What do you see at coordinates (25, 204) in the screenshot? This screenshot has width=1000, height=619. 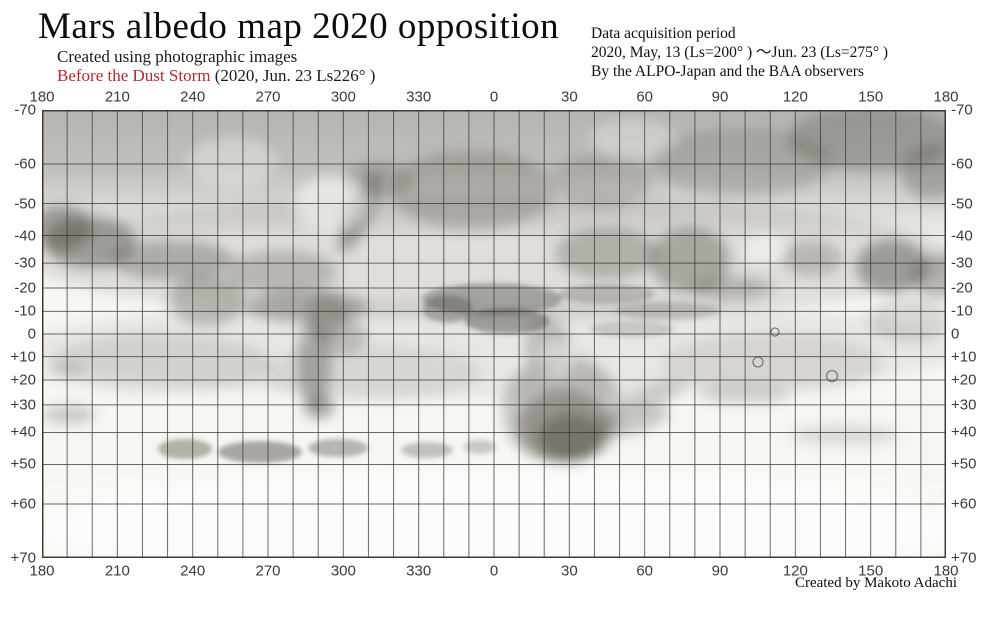 I see `lat-label-left: -50` at bounding box center [25, 204].